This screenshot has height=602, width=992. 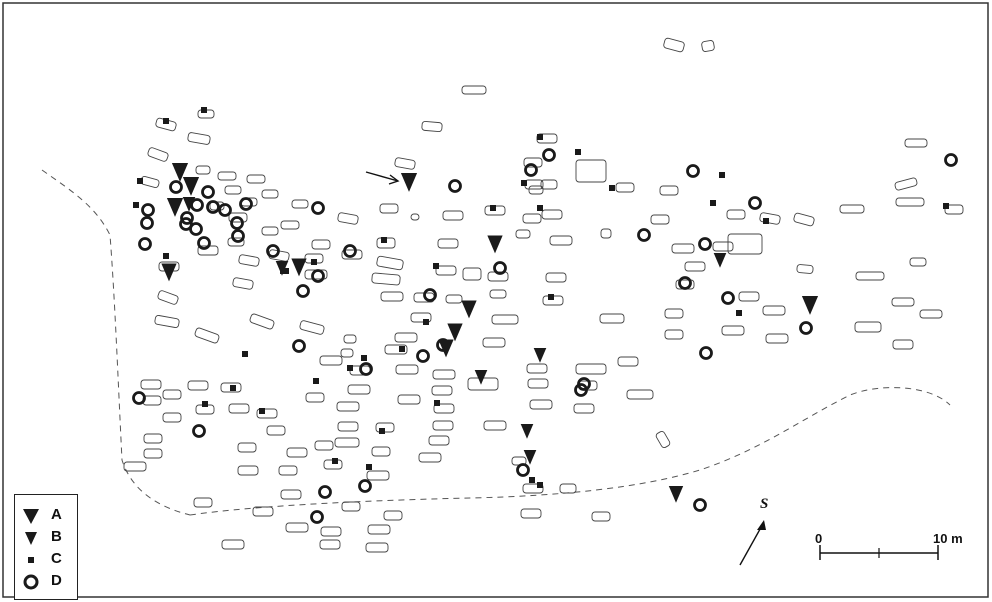 What do you see at coordinates (56, 514) in the screenshot?
I see `legend-label-a: A` at bounding box center [56, 514].